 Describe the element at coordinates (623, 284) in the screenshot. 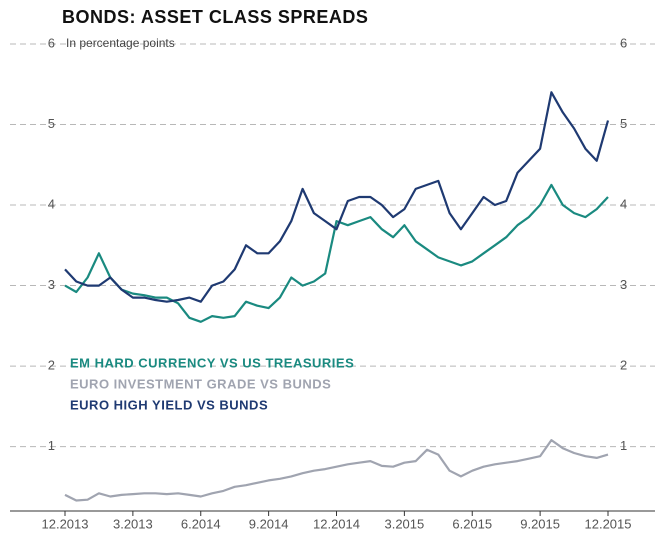

I see `y-tick-label-right: 3` at that location.